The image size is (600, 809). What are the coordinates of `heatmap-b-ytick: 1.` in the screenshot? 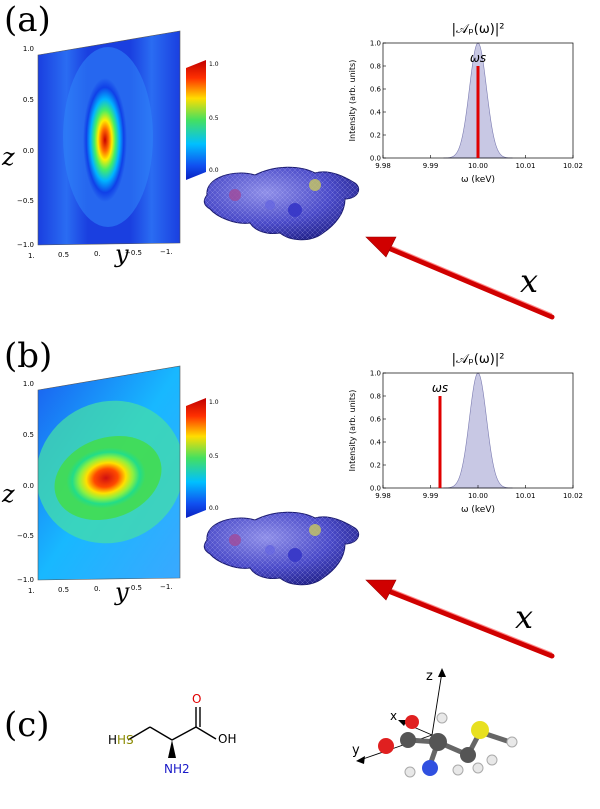 It's located at (31, 591).